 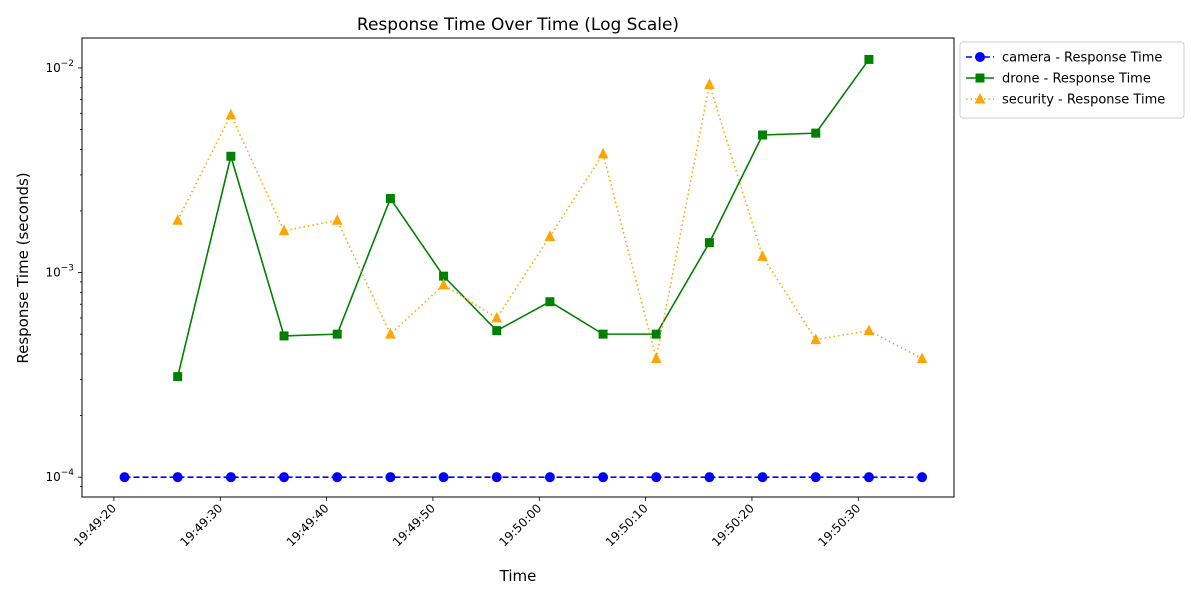 I want to click on x-tick-label: 19:49:40, so click(x=308, y=525).